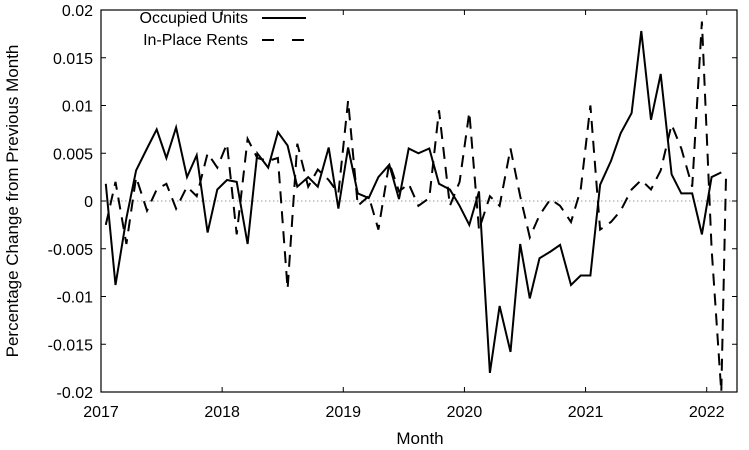  I want to click on y-tick-label: 0.015, so click(73, 59).